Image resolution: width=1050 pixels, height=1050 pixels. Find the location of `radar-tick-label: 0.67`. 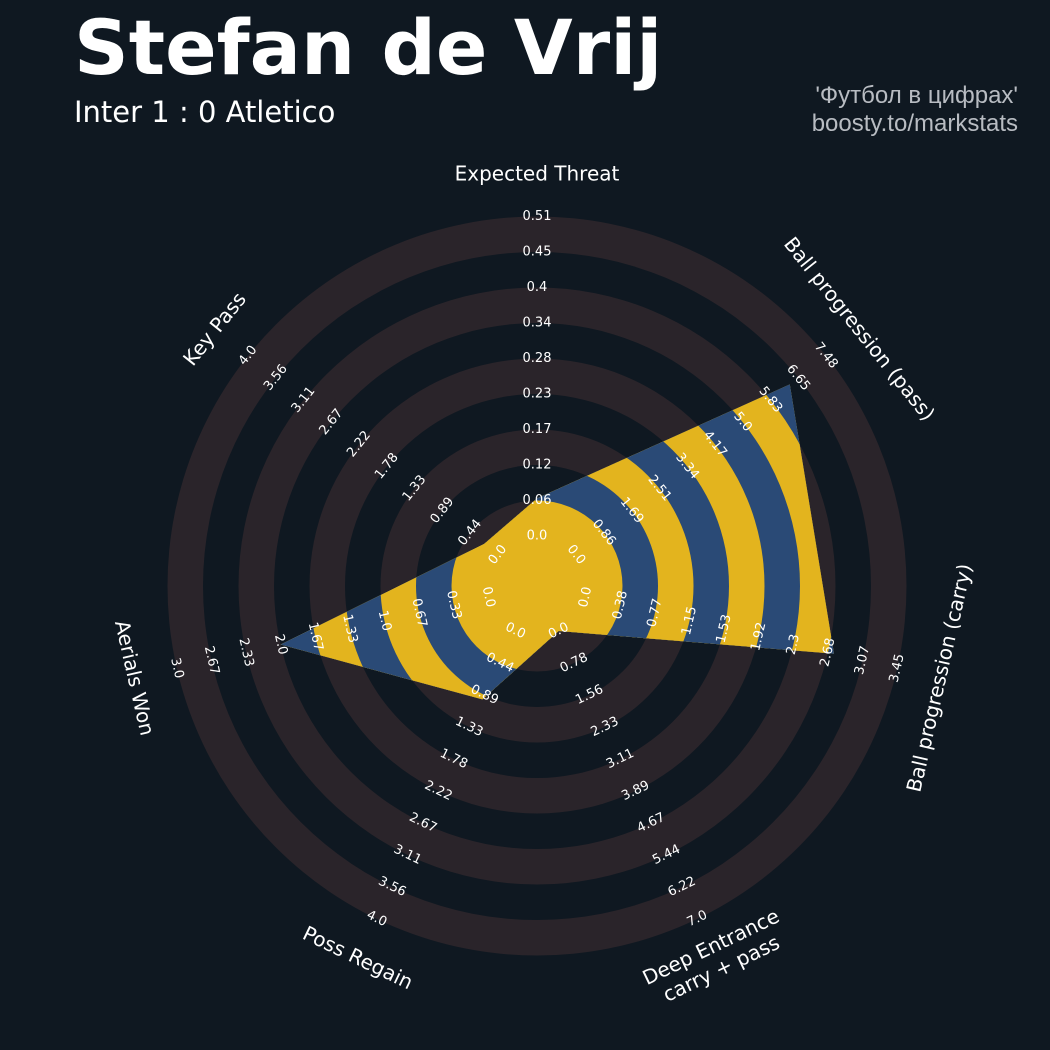

radar-tick-label: 0.67 is located at coordinates (418, 613).